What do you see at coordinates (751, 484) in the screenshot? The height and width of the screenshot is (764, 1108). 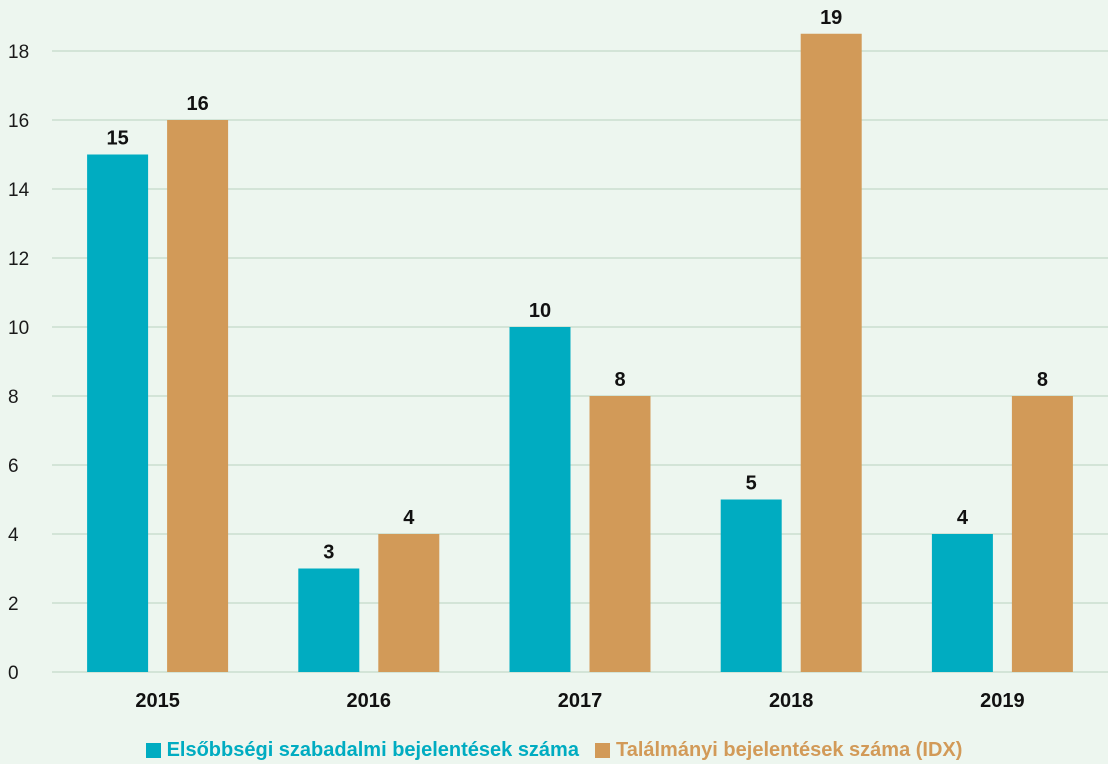 I see `data-label: 5` at bounding box center [751, 484].